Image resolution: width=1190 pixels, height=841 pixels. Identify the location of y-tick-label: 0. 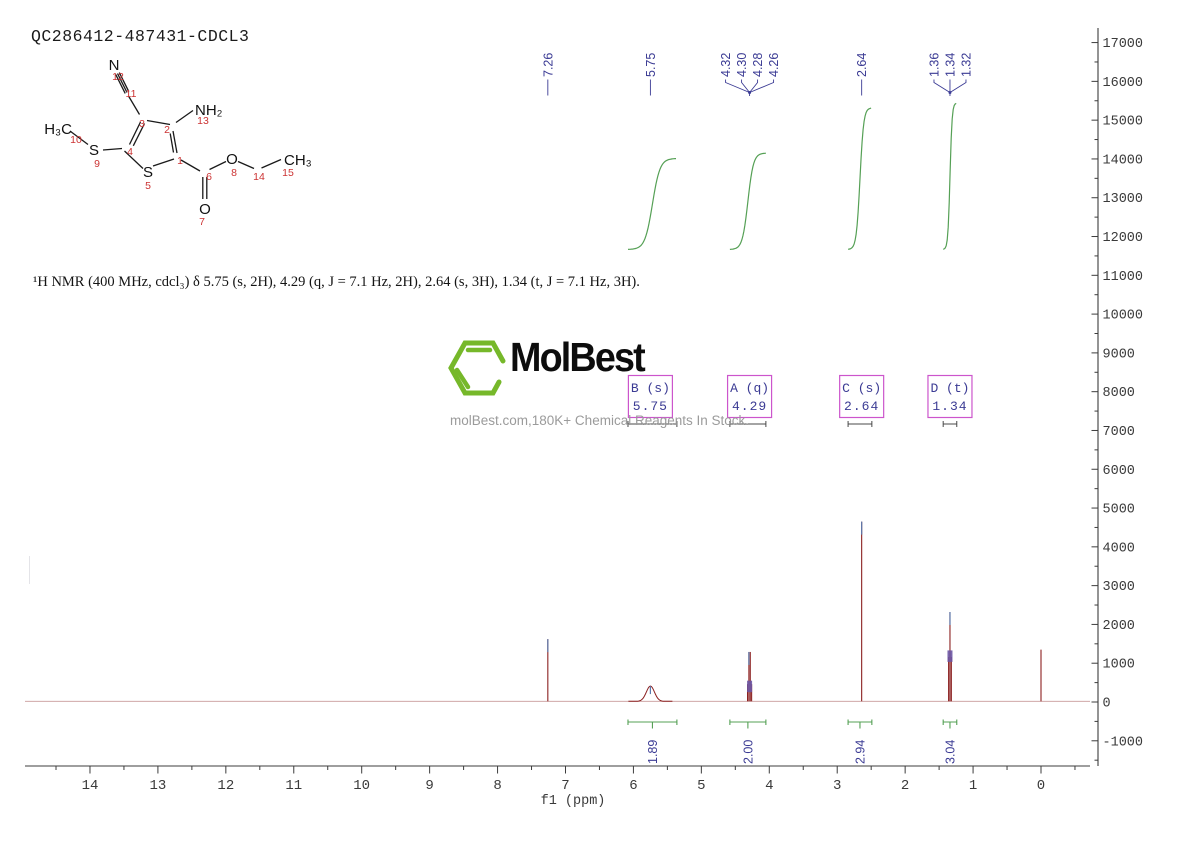
(1107, 704).